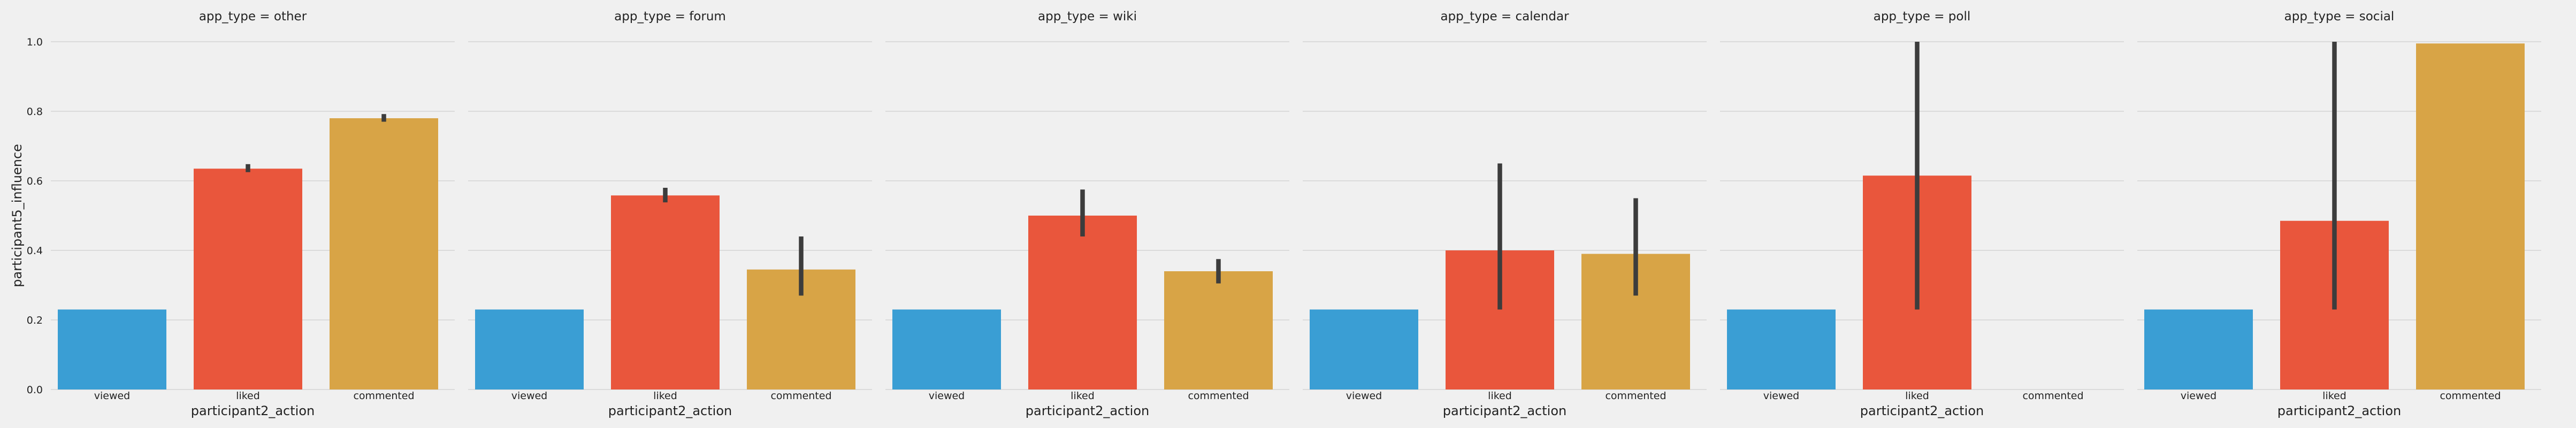  What do you see at coordinates (35, 251) in the screenshot?
I see `y-tick-label: 0.4` at bounding box center [35, 251].